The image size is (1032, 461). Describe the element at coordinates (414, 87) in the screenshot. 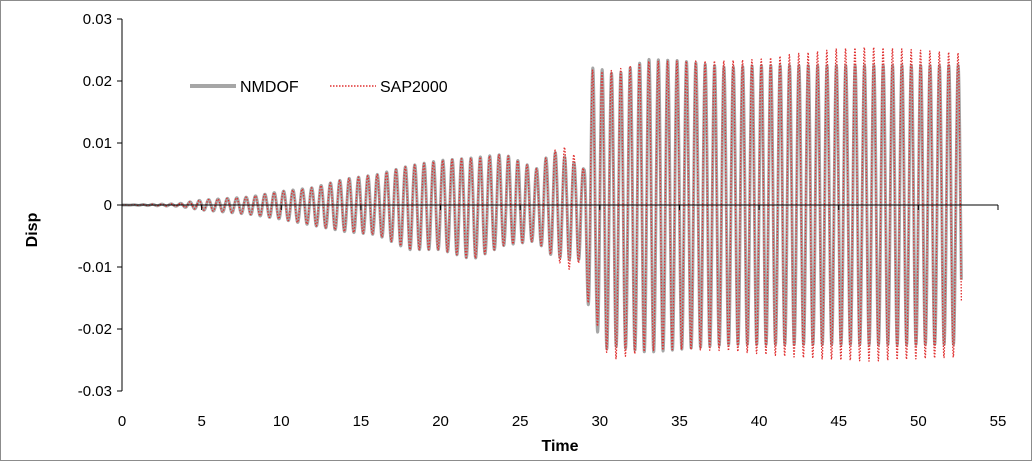

I see `legend-label-sap2000: SAP2000` at that location.